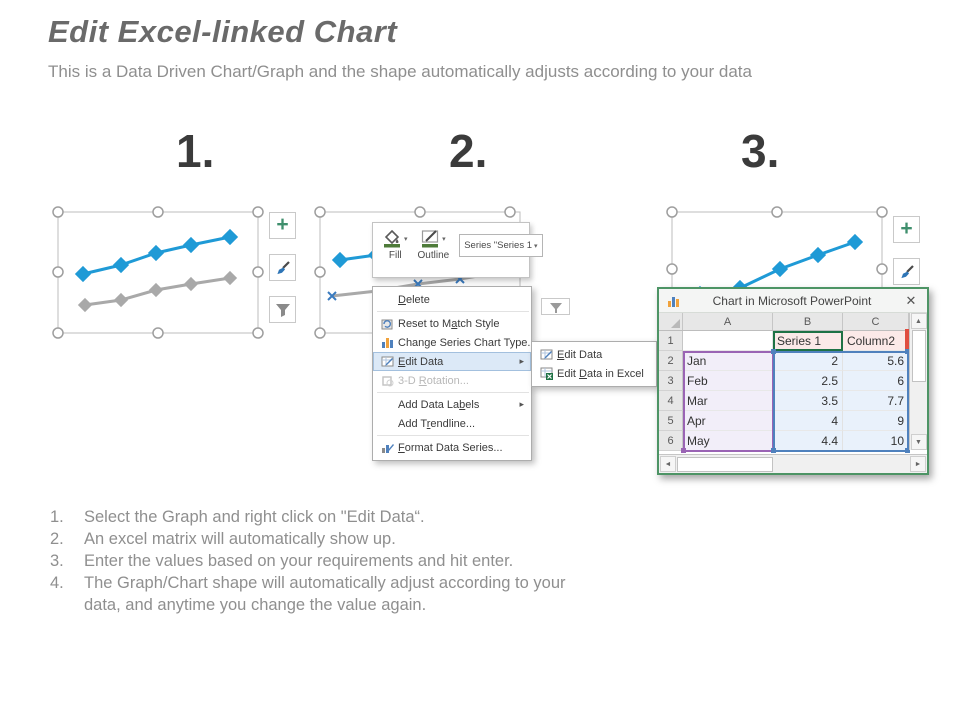  Describe the element at coordinates (452, 361) in the screenshot. I see `menu-item-edit-data: Edit Data ▸` at that location.